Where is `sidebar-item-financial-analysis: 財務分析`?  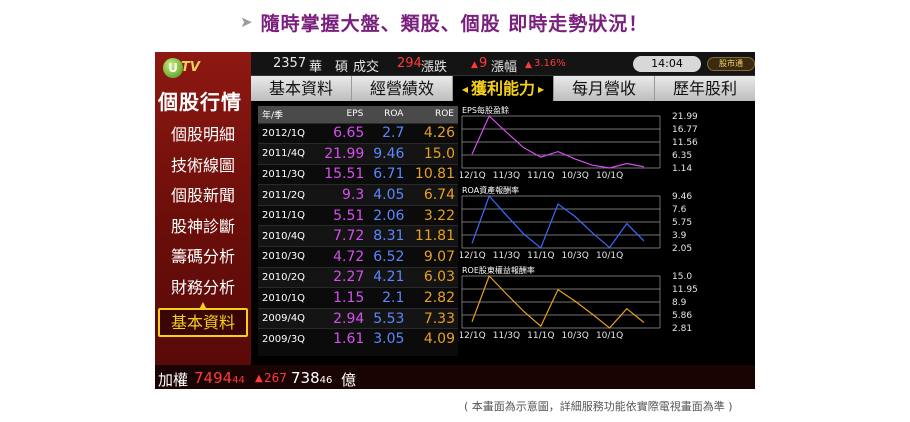 sidebar-item-financial-analysis: 財務分析 is located at coordinates (202, 287).